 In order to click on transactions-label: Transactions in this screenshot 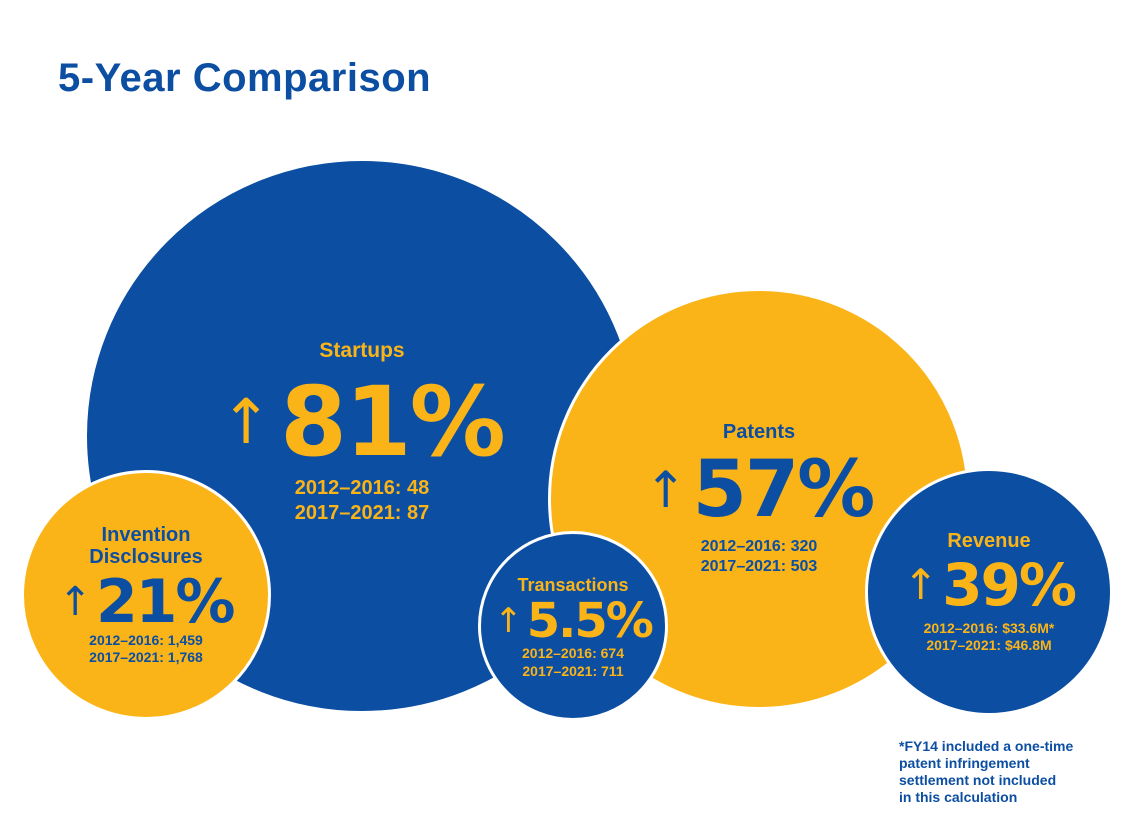, I will do `click(573, 584)`.